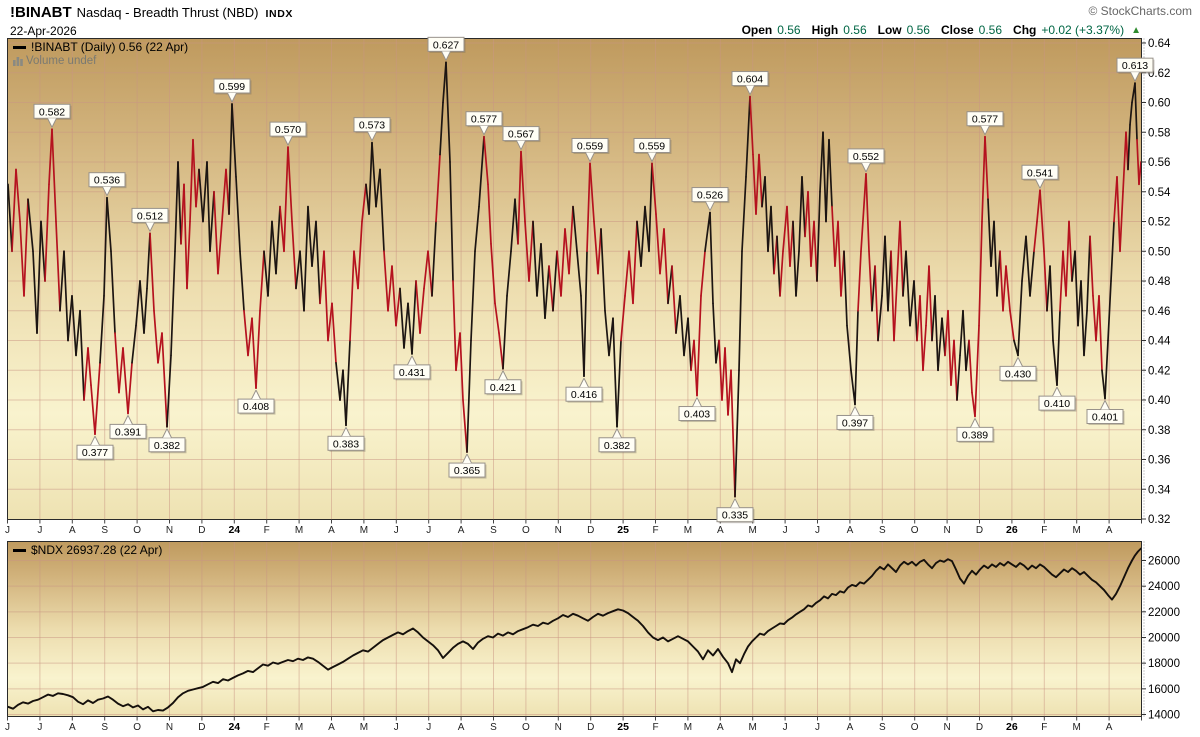 Image resolution: width=1200 pixels, height=737 pixels. What do you see at coordinates (1140, 11) in the screenshot?
I see `copyright: © StockCharts.com` at bounding box center [1140, 11].